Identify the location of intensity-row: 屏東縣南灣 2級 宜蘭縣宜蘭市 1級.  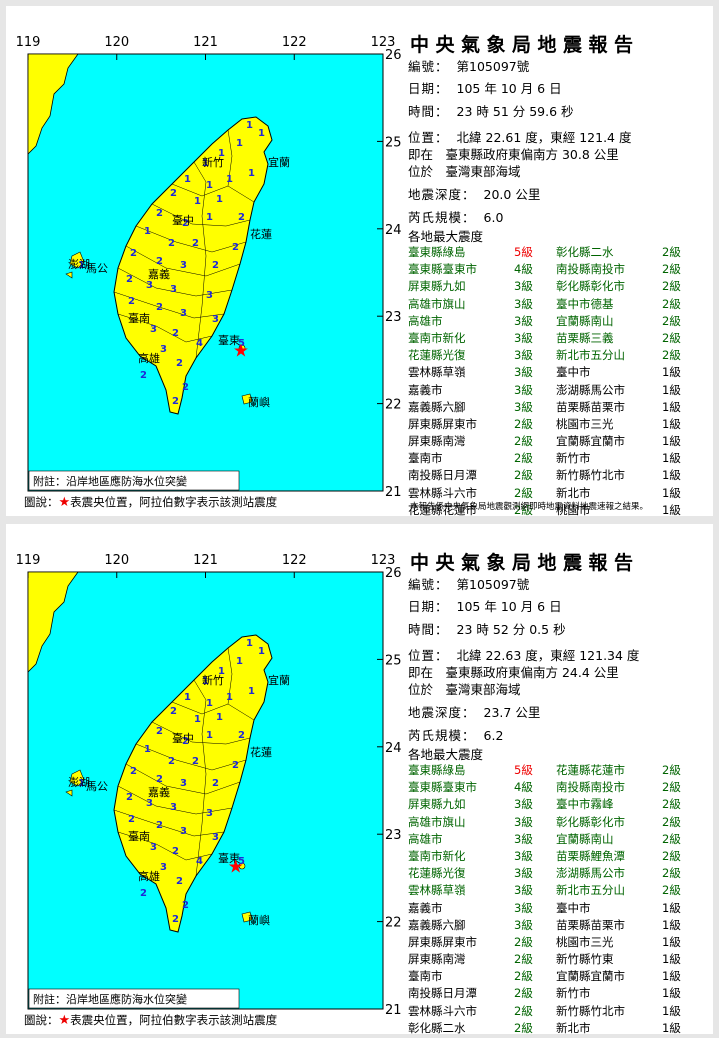
(553, 441).